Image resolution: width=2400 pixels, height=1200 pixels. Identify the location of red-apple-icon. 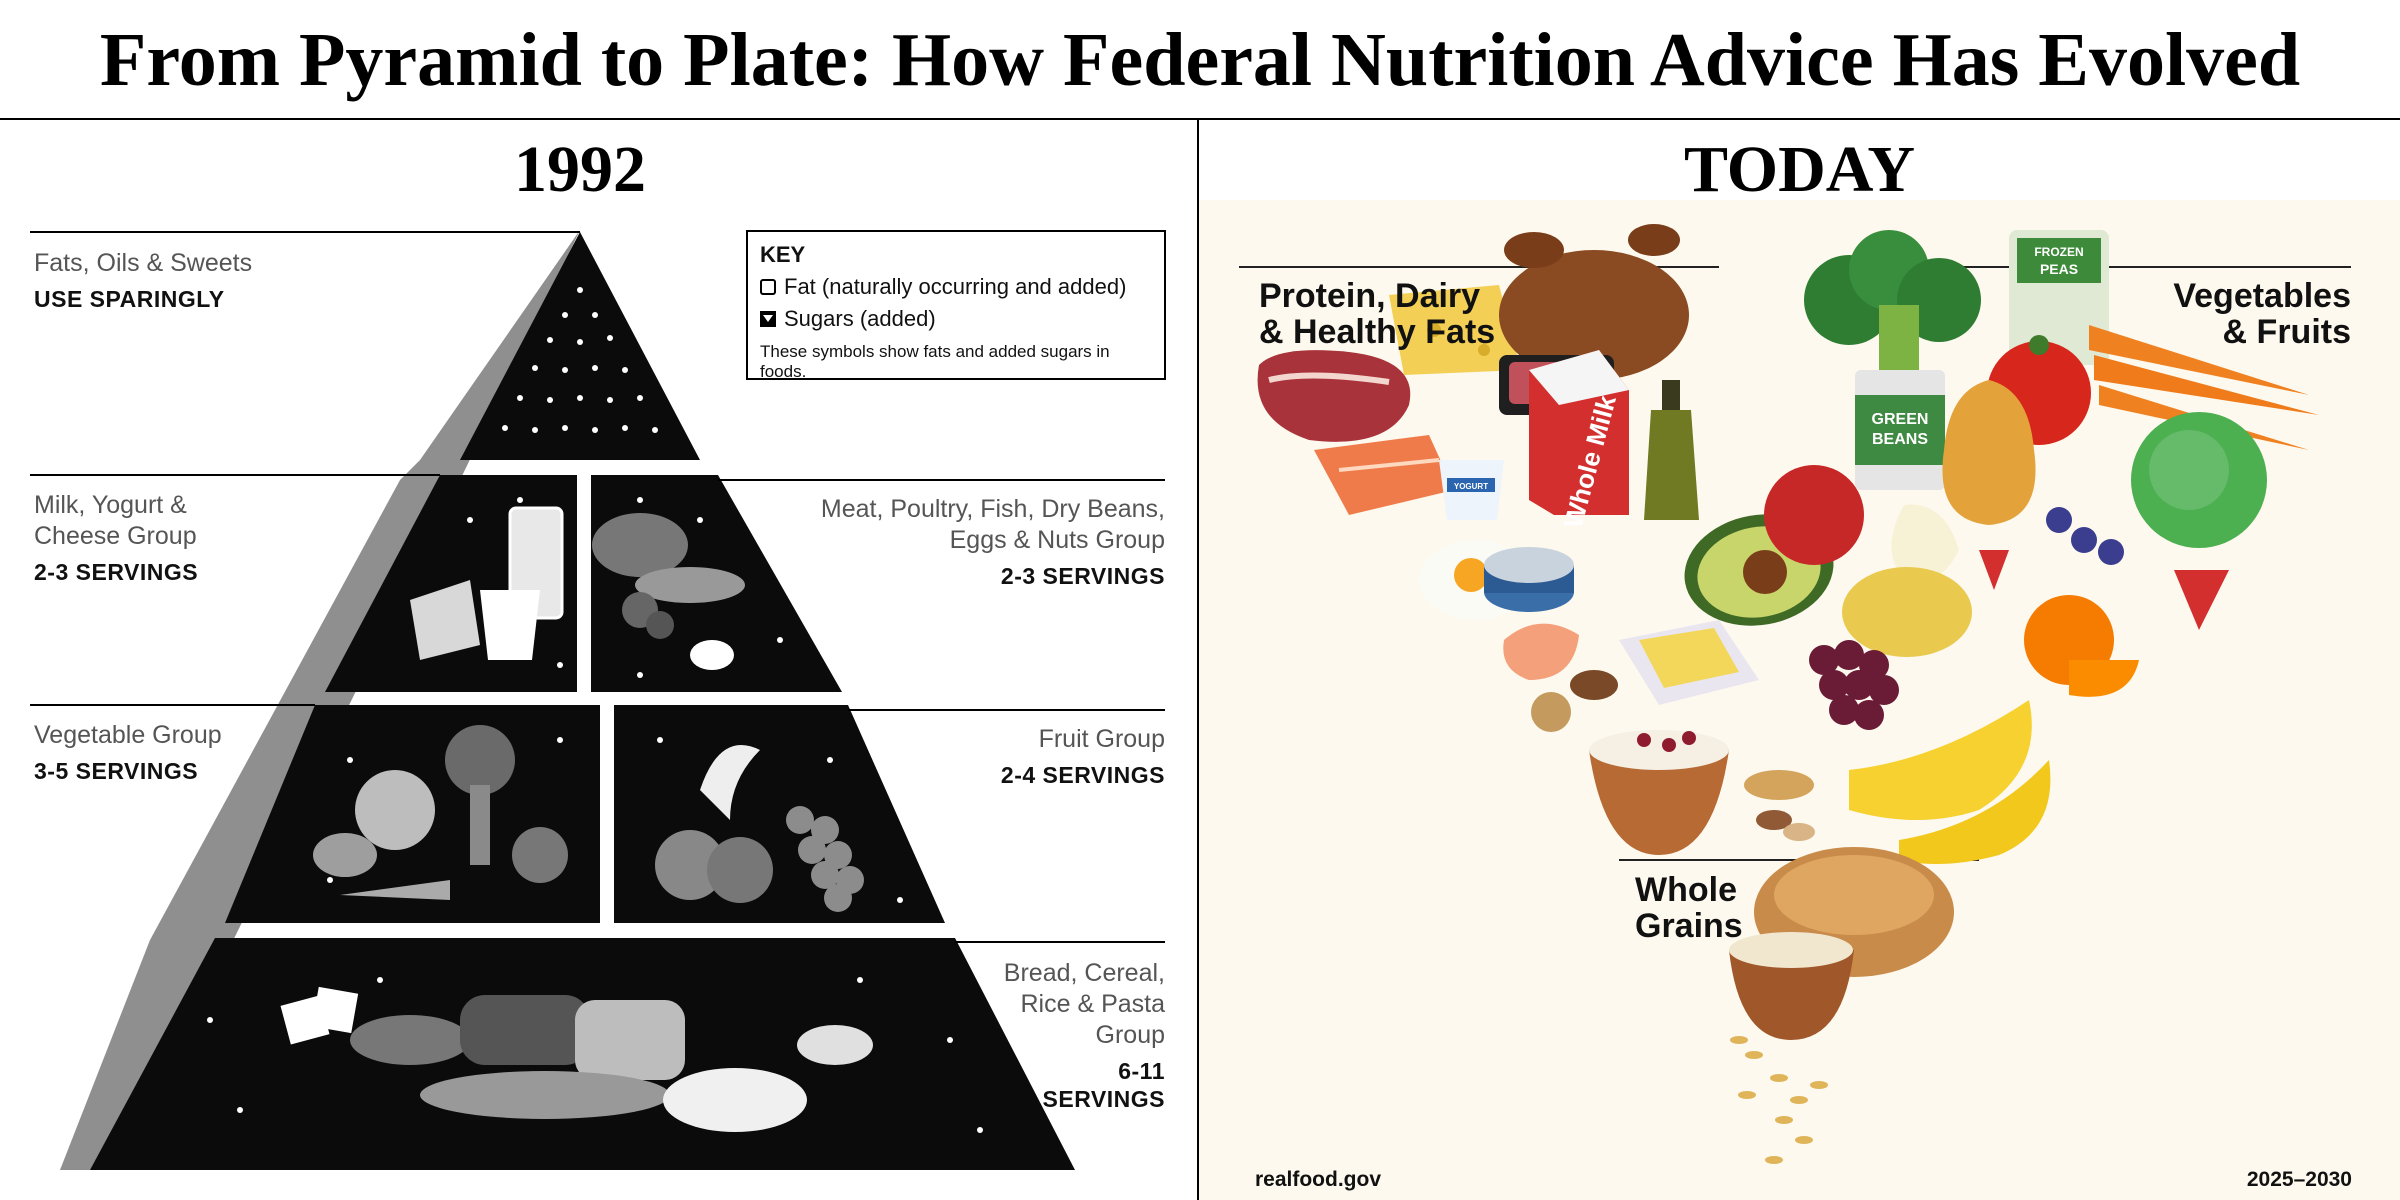
(1814, 515).